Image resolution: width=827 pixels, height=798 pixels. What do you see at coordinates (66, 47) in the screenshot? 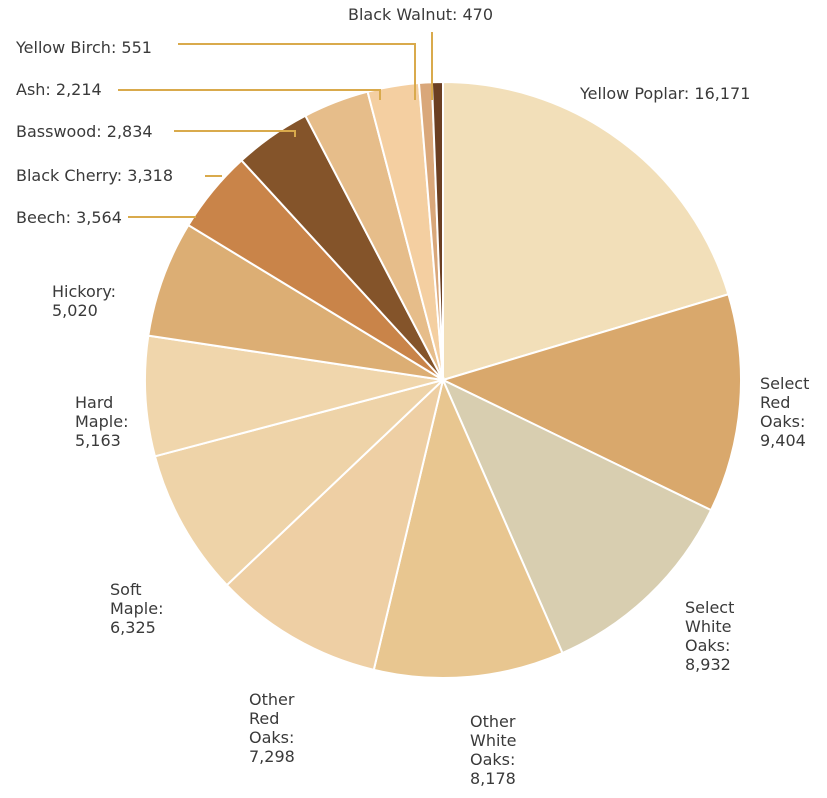
I see `category-label: Yellow Birch` at bounding box center [66, 47].